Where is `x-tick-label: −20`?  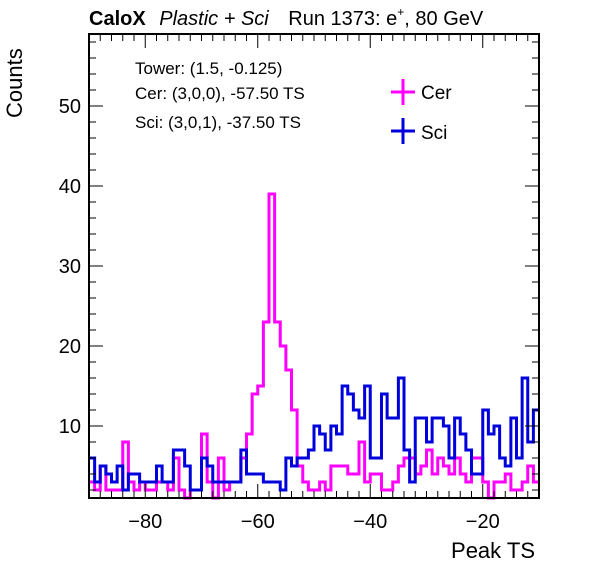
x-tick-label: −20 is located at coordinates (483, 522).